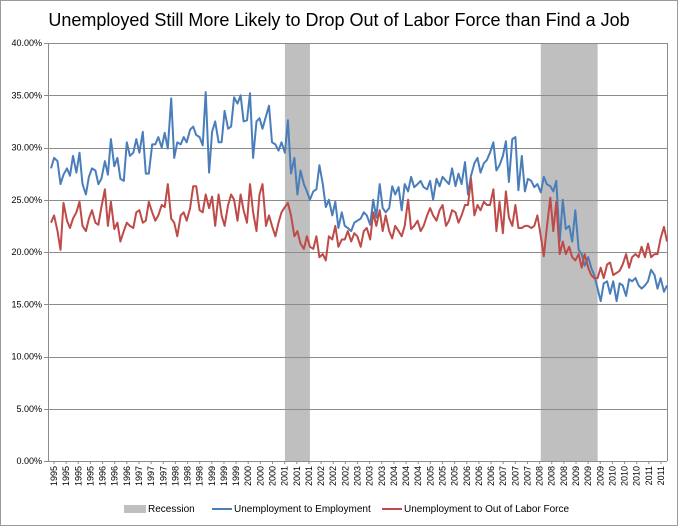  What do you see at coordinates (29, 461) in the screenshot?
I see `y-tick-label: 0.00%` at bounding box center [29, 461].